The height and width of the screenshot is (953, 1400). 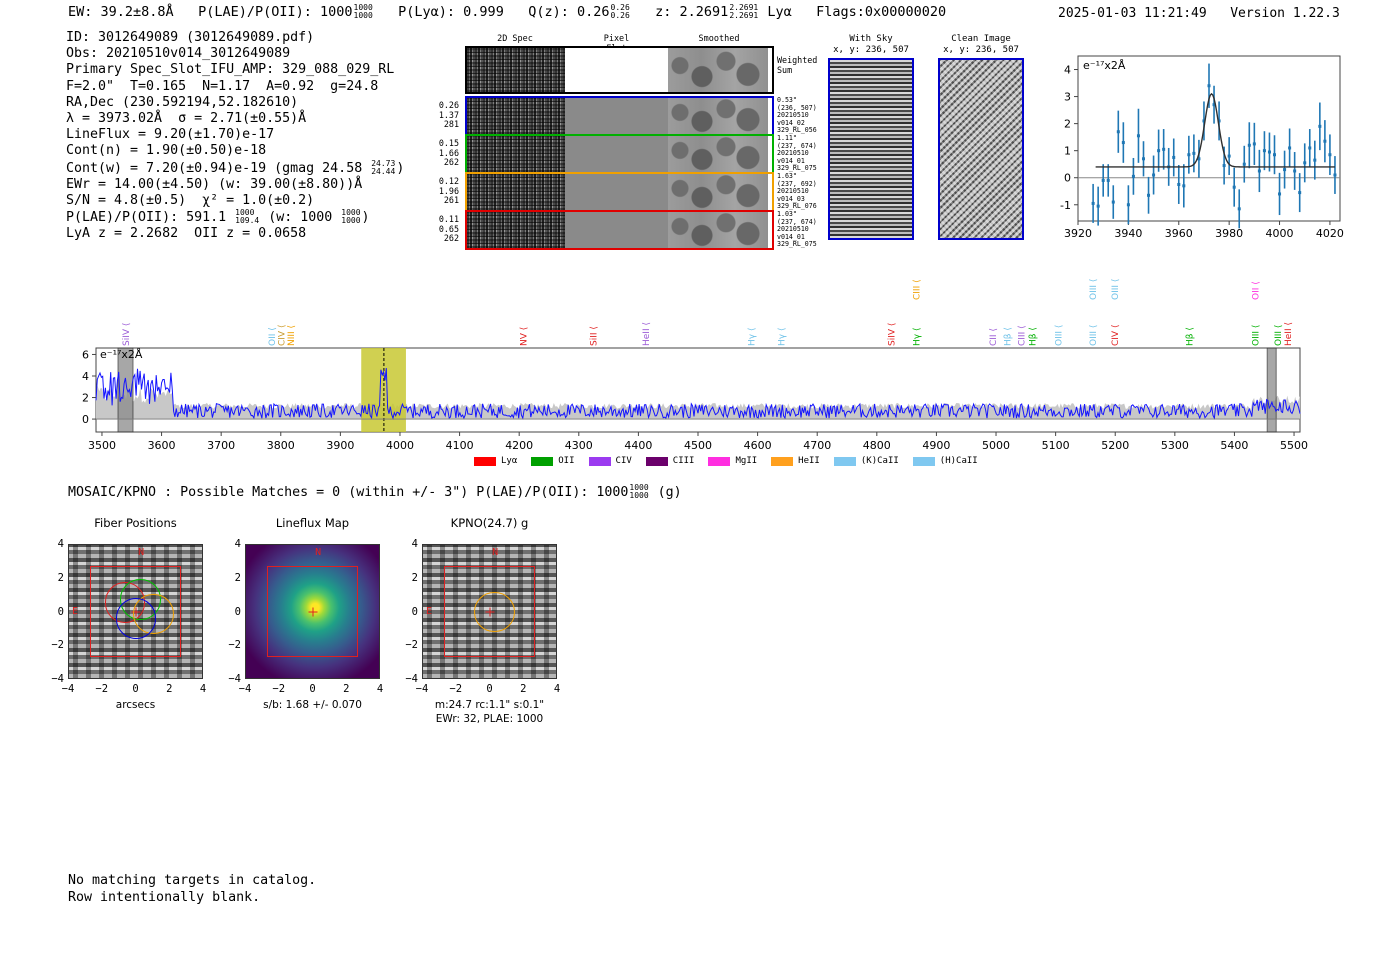 I want to click on panel-2-xtick-3: 2, so click(x=523, y=689).